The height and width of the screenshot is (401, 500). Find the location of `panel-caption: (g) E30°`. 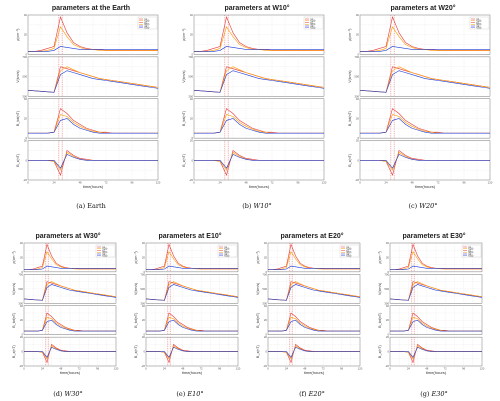

panel-caption: (g) E30° is located at coordinates (434, 394).